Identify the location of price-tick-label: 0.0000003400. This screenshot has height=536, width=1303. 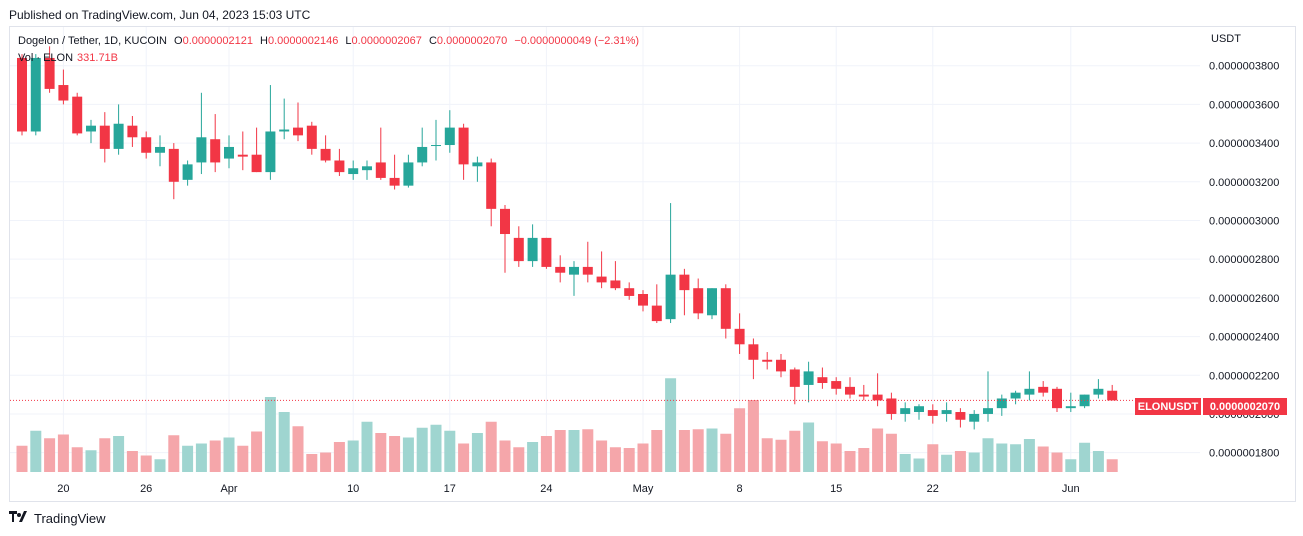
(1244, 144).